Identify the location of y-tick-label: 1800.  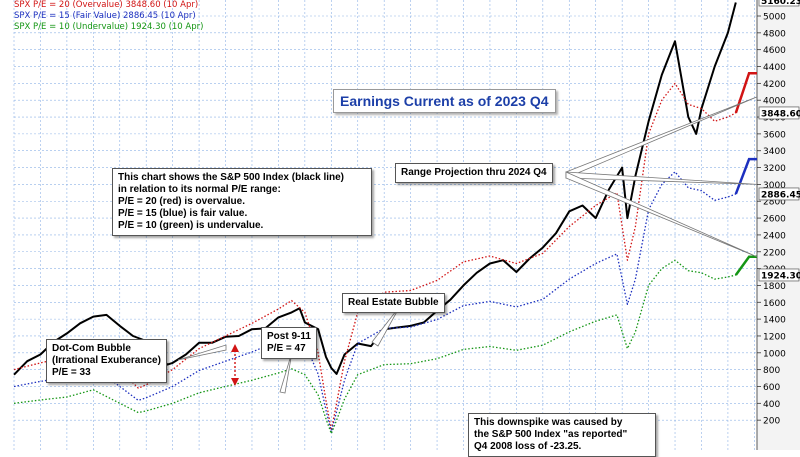
(774, 287).